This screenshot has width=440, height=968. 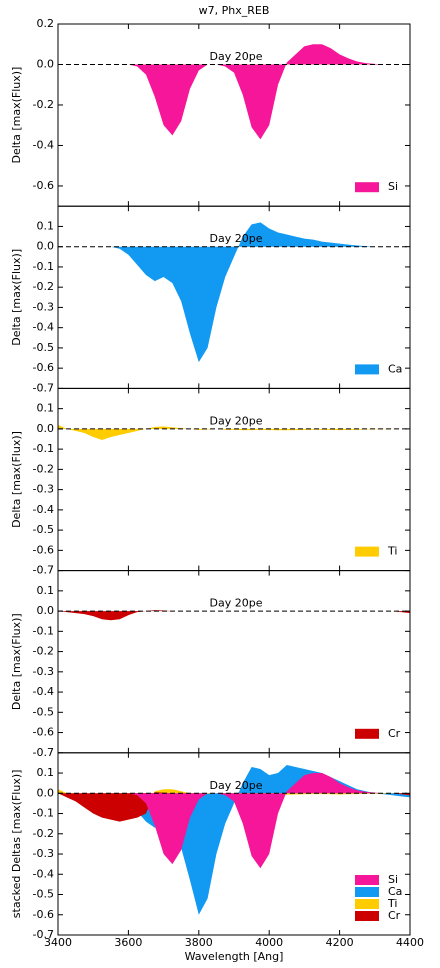 I want to click on y-axis-label: stacked Deltas [max(Flux)], so click(x=16, y=844).